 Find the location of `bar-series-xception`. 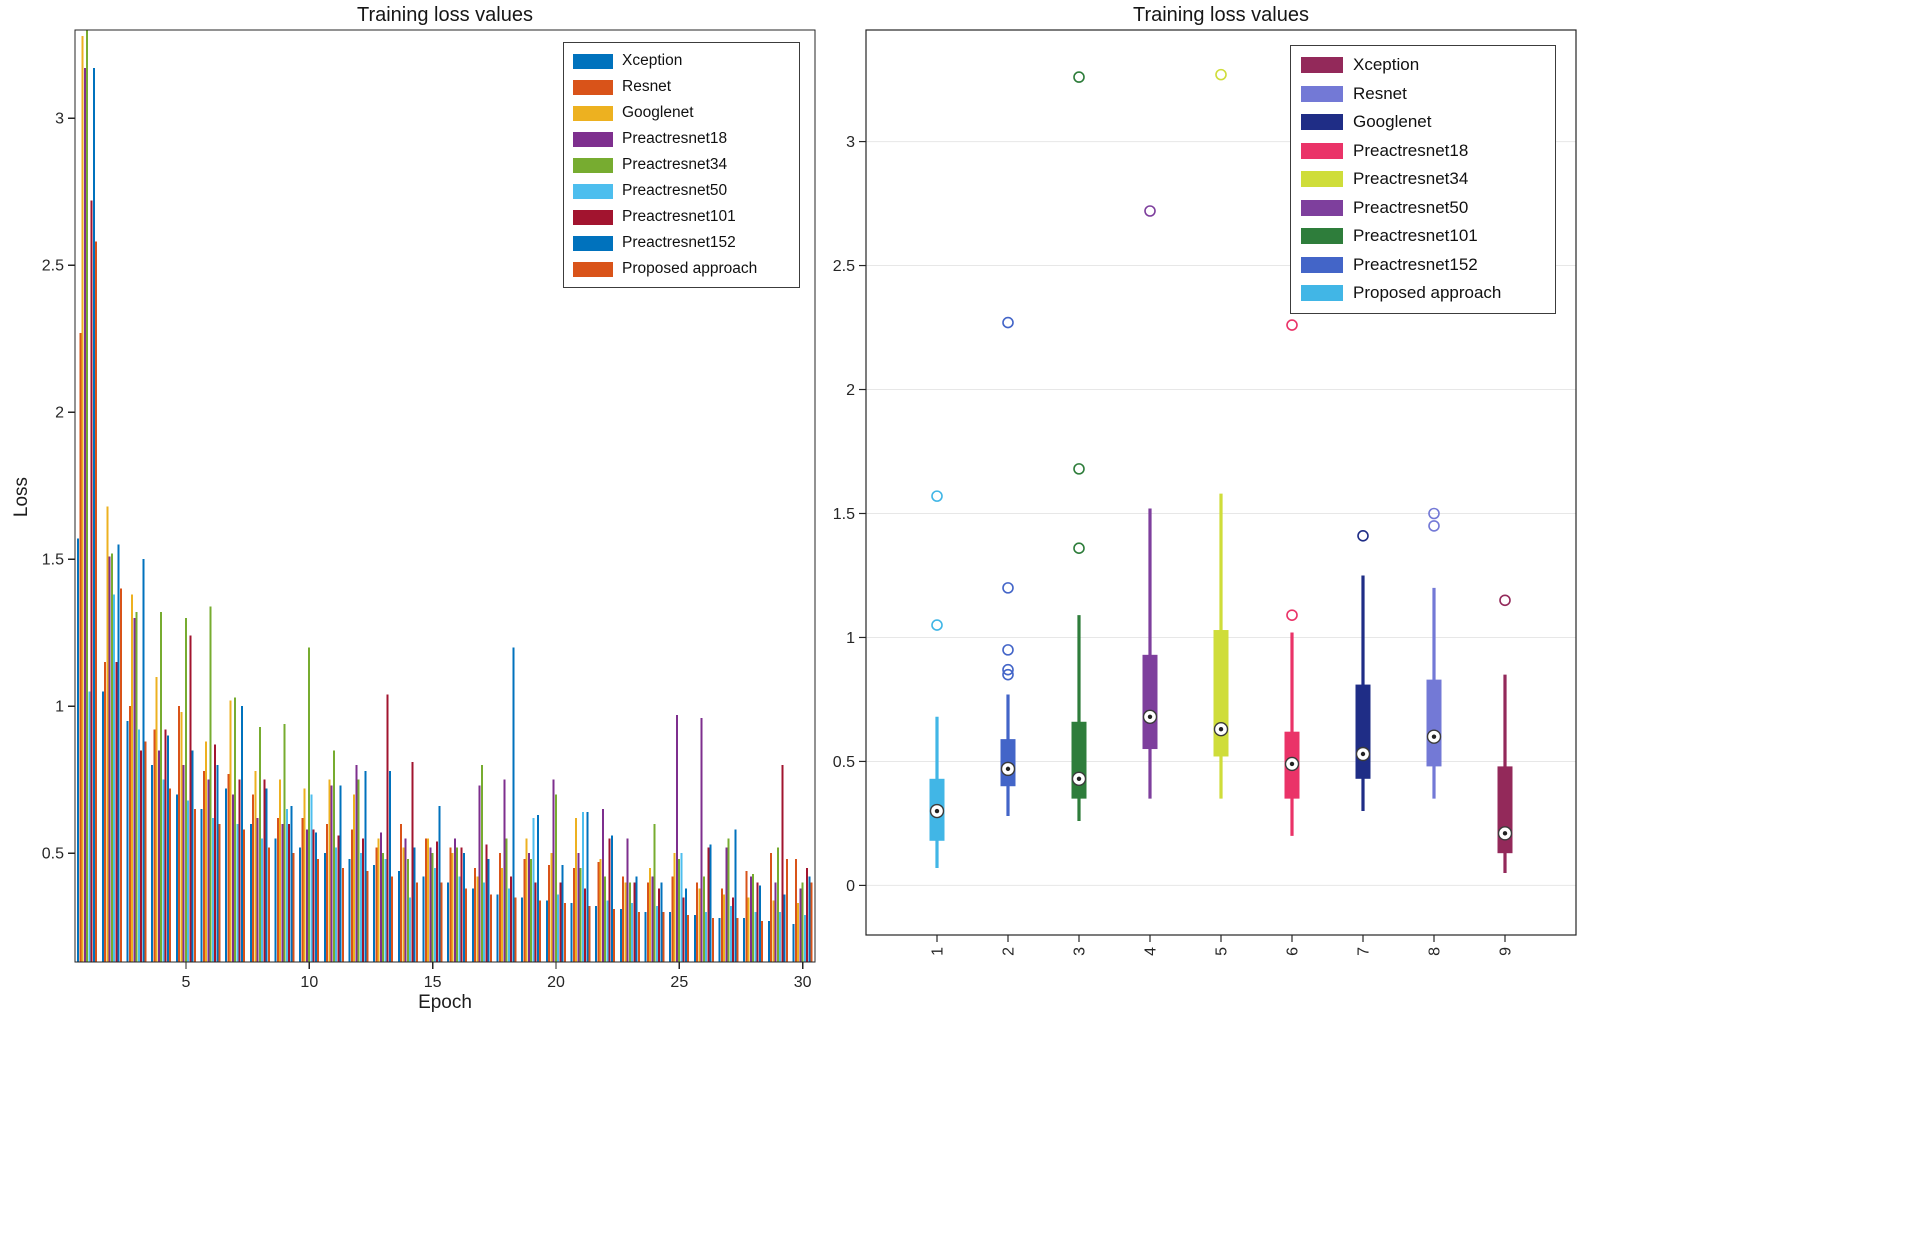

bar-series-xception is located at coordinates (436, 750).